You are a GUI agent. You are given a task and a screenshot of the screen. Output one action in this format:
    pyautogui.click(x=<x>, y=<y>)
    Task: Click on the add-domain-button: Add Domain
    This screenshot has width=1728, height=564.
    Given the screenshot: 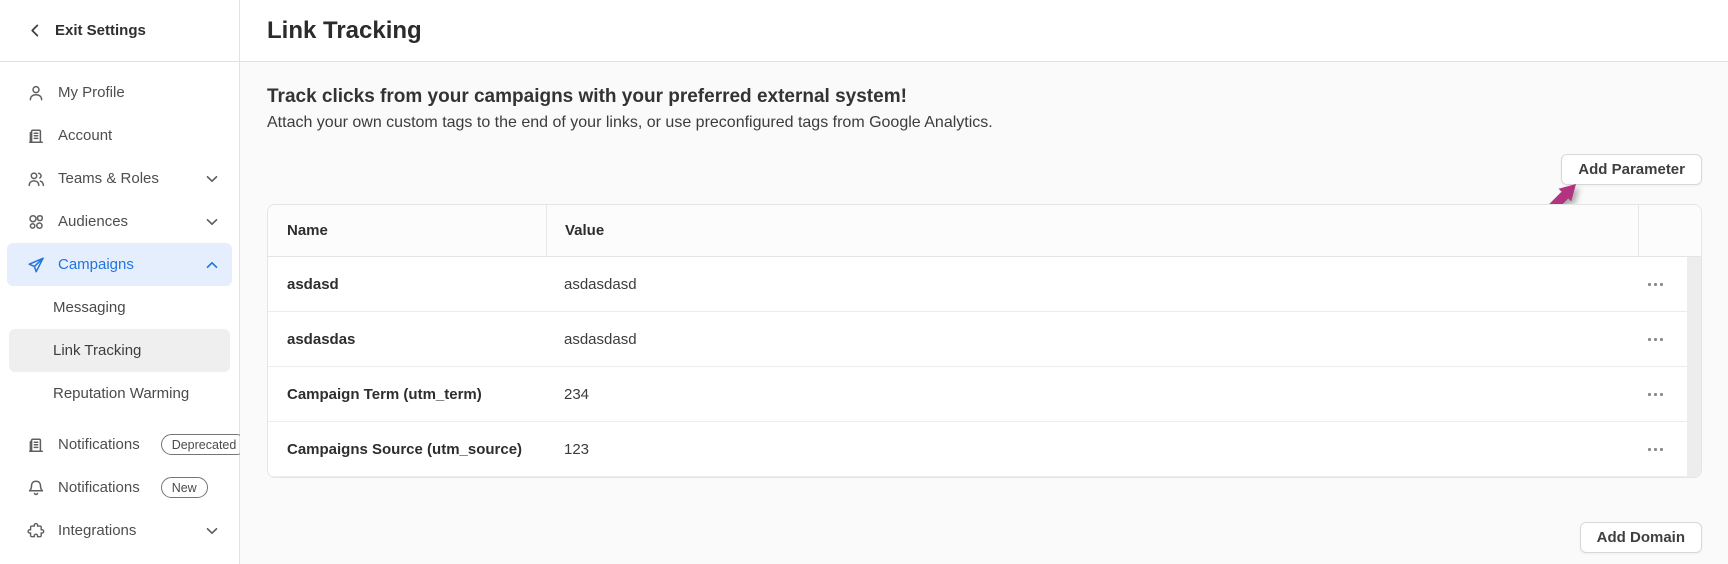 What is the action you would take?
    pyautogui.click(x=1640, y=537)
    